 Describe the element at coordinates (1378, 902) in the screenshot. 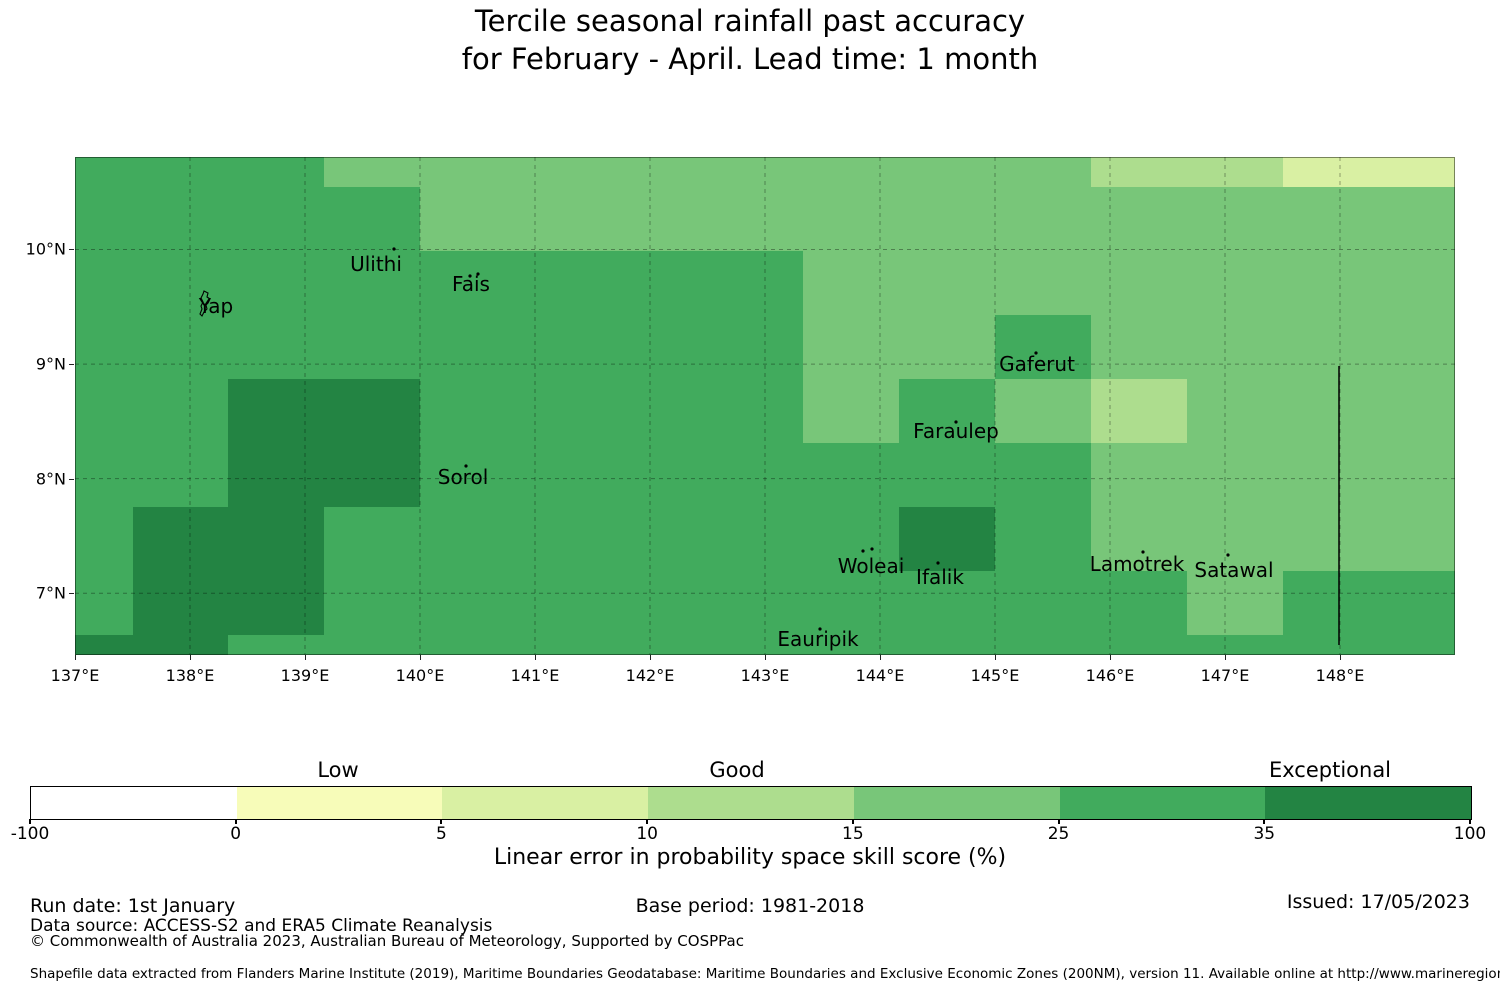

I see `issued-date-text: Issued: 17/05/2023` at that location.